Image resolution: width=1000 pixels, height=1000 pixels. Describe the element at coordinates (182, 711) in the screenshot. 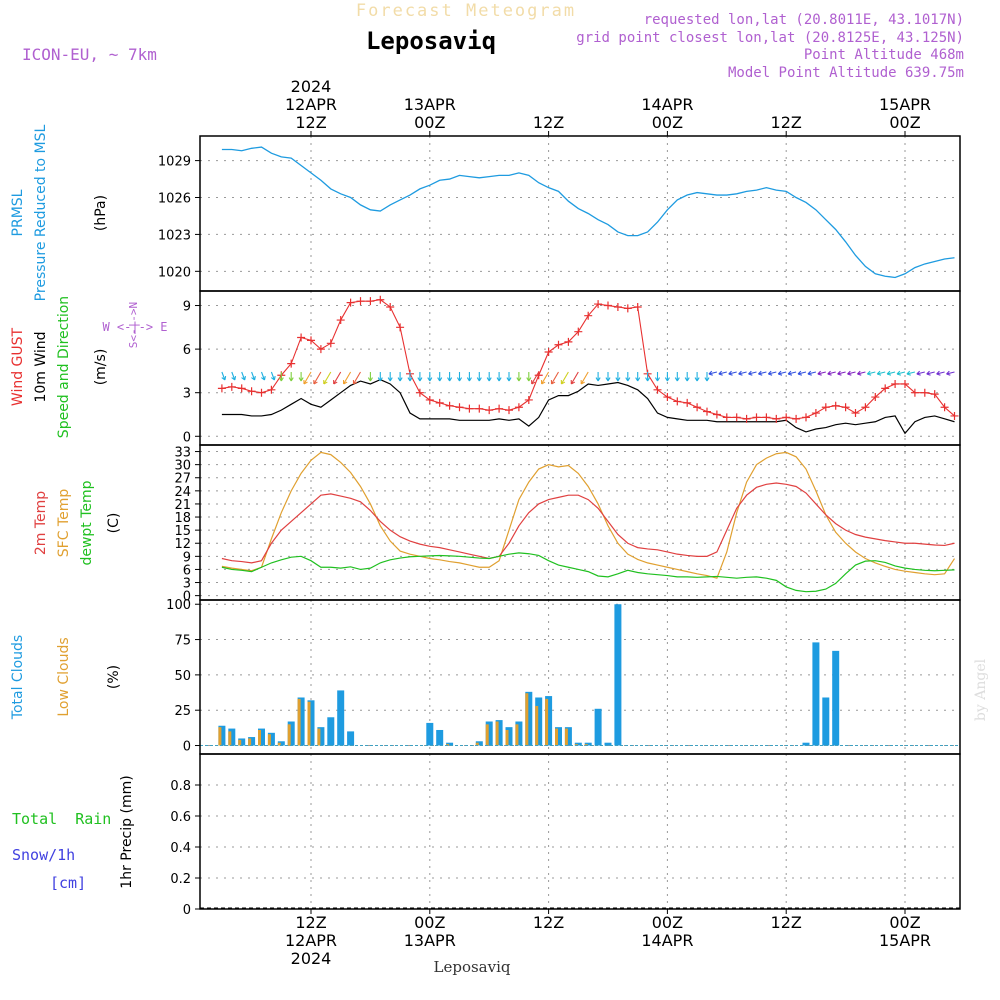

I see `clouds-tick-label: 25` at that location.